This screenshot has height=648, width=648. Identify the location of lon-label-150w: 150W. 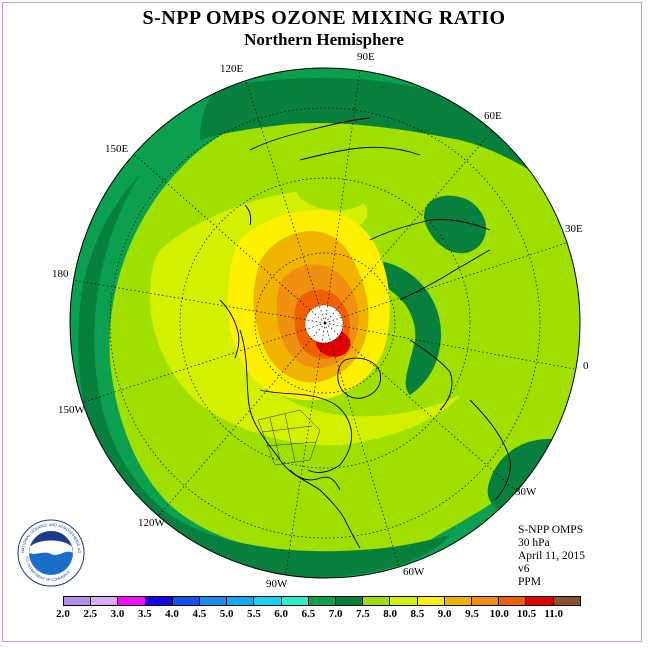
(71, 410).